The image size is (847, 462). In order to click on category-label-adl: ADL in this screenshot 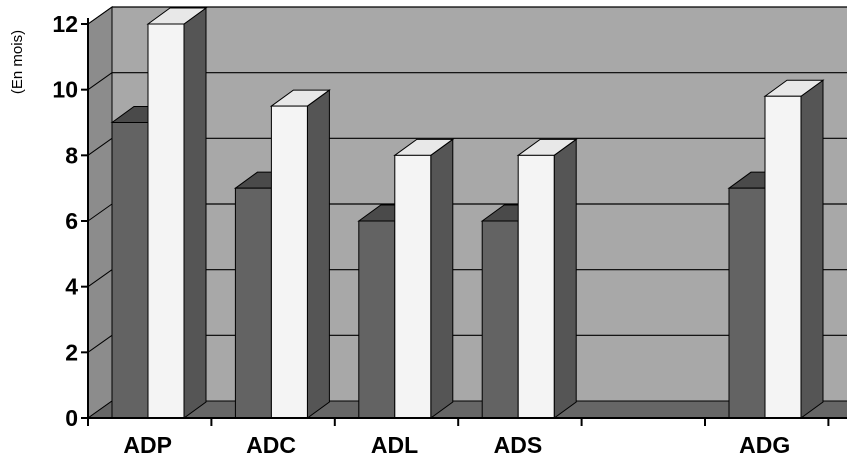, I will do `click(394, 445)`.